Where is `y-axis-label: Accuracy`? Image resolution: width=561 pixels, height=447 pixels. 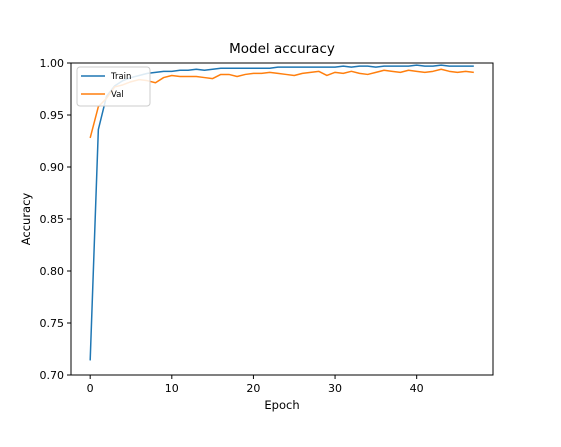 y-axis-label: Accuracy is located at coordinates (26, 219).